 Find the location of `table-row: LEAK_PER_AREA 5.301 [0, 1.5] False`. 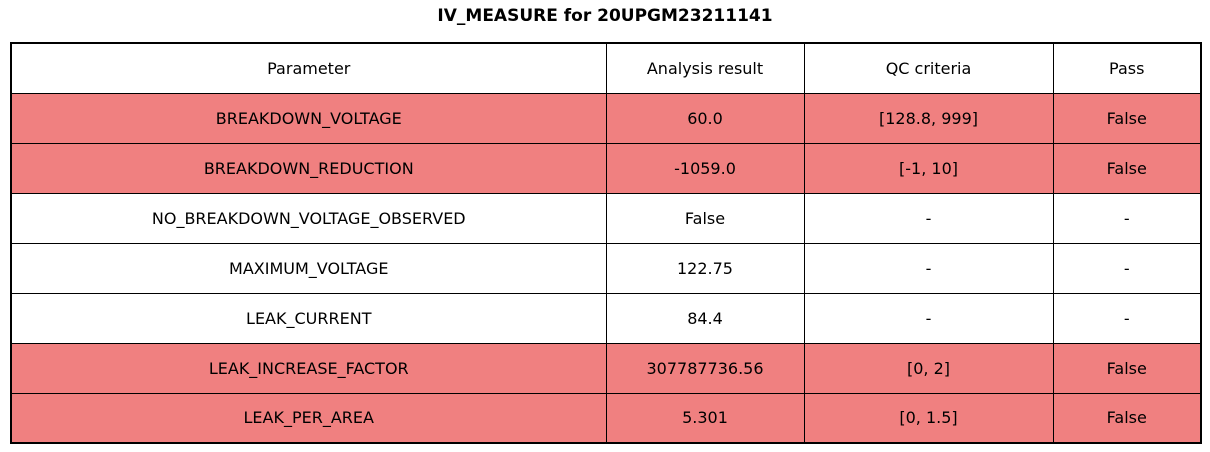

table-row: LEAK_PER_AREA 5.301 [0, 1.5] False is located at coordinates (606, 418).